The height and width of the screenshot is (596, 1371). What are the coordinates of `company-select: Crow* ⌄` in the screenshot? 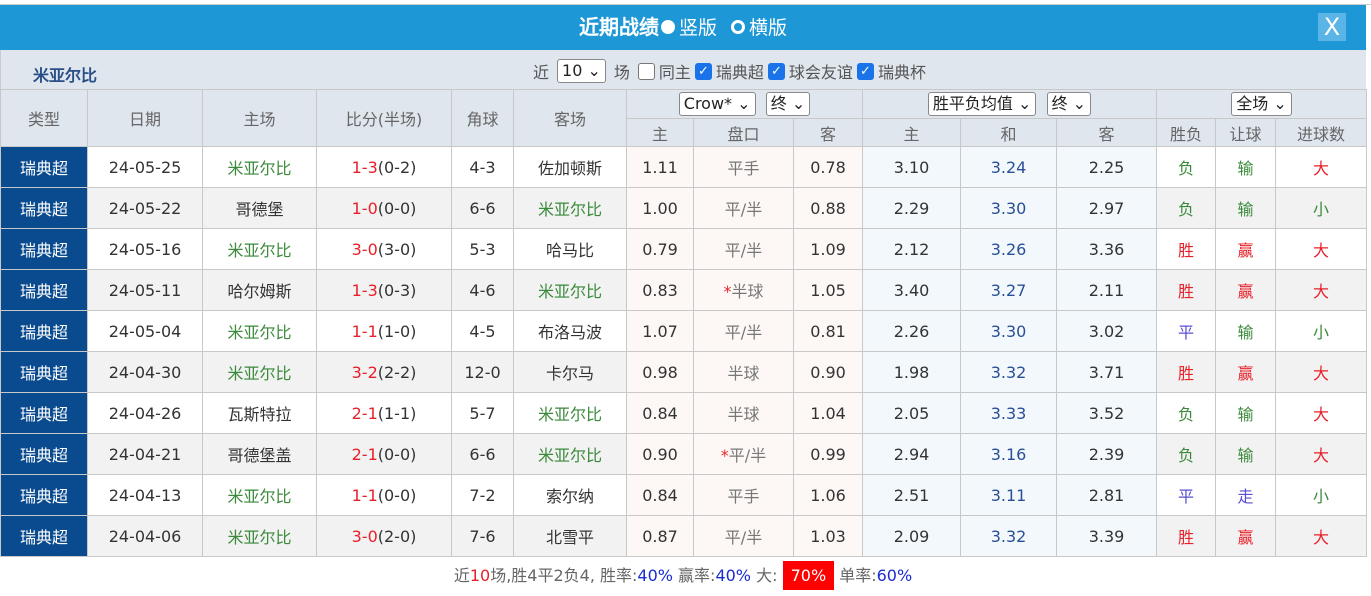 It's located at (717, 104).